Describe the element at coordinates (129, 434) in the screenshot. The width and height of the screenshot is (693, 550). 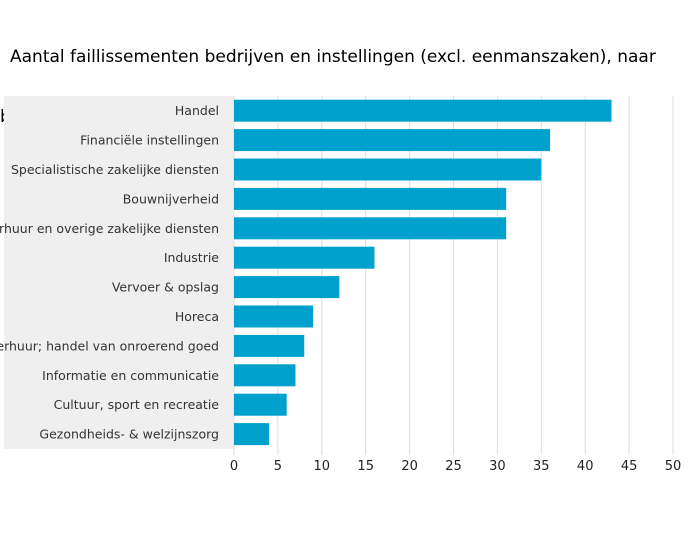
I see `category-label: Gezondheids- & welzijnszorg` at that location.